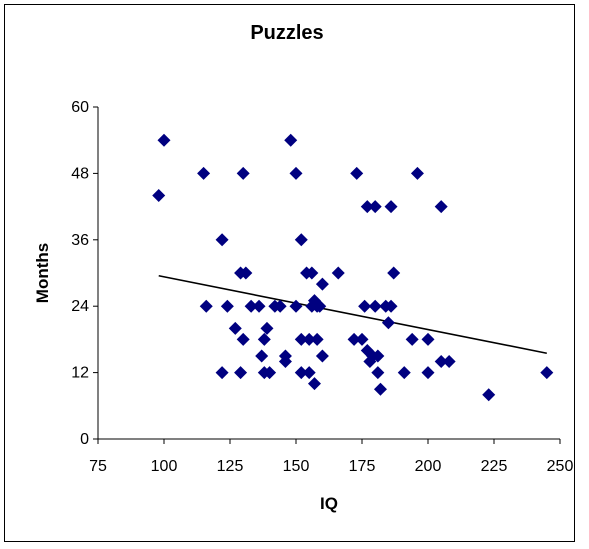  I want to click on x-tick-label: 175, so click(362, 466).